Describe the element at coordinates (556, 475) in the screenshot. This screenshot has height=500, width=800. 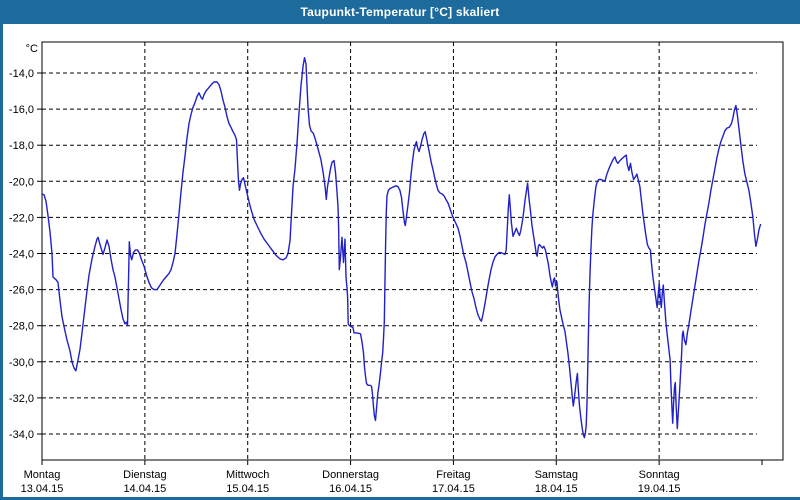
I see `x-day-name-label: Samstag` at that location.